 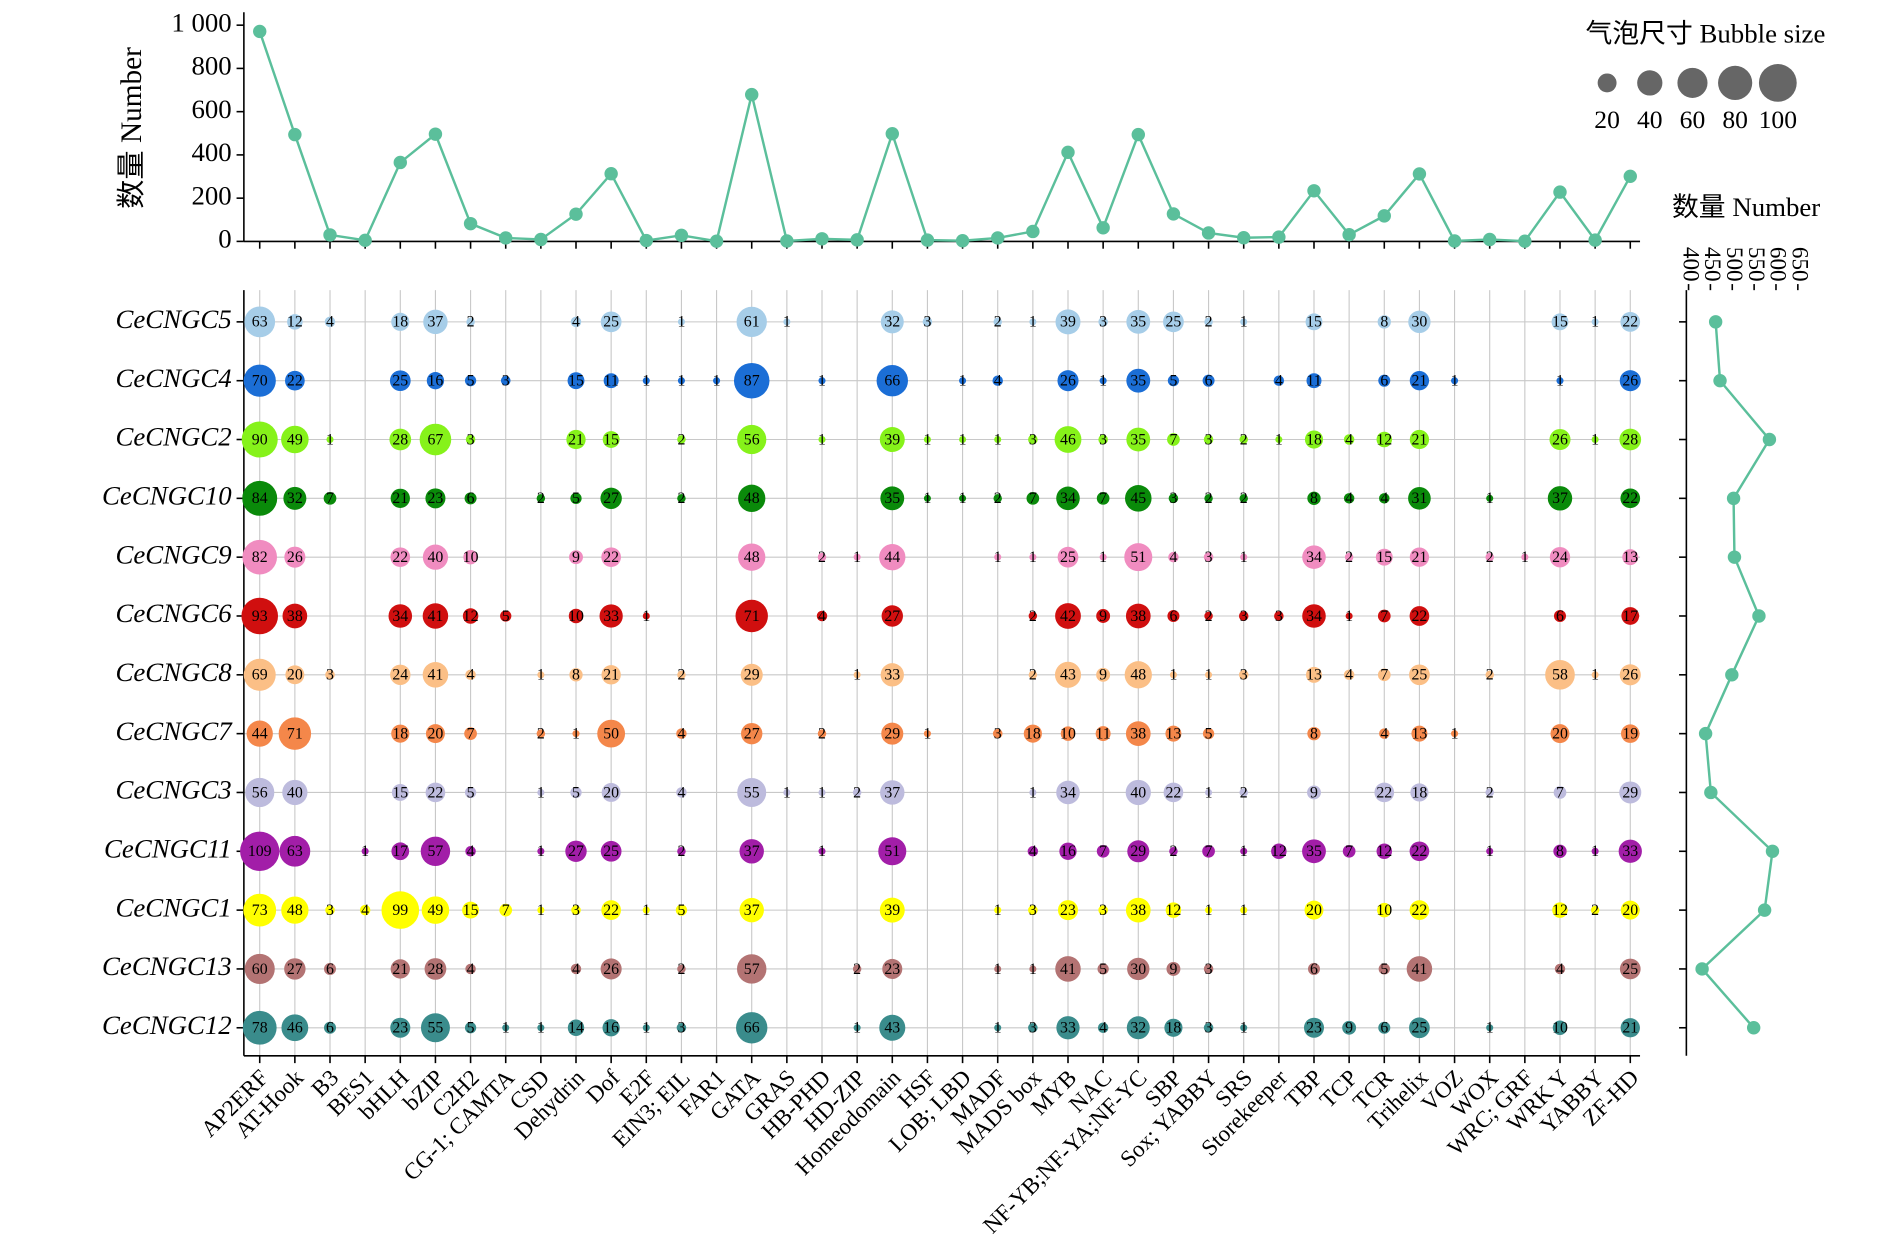 I want to click on bubble-label: 84, so click(x=260, y=498).